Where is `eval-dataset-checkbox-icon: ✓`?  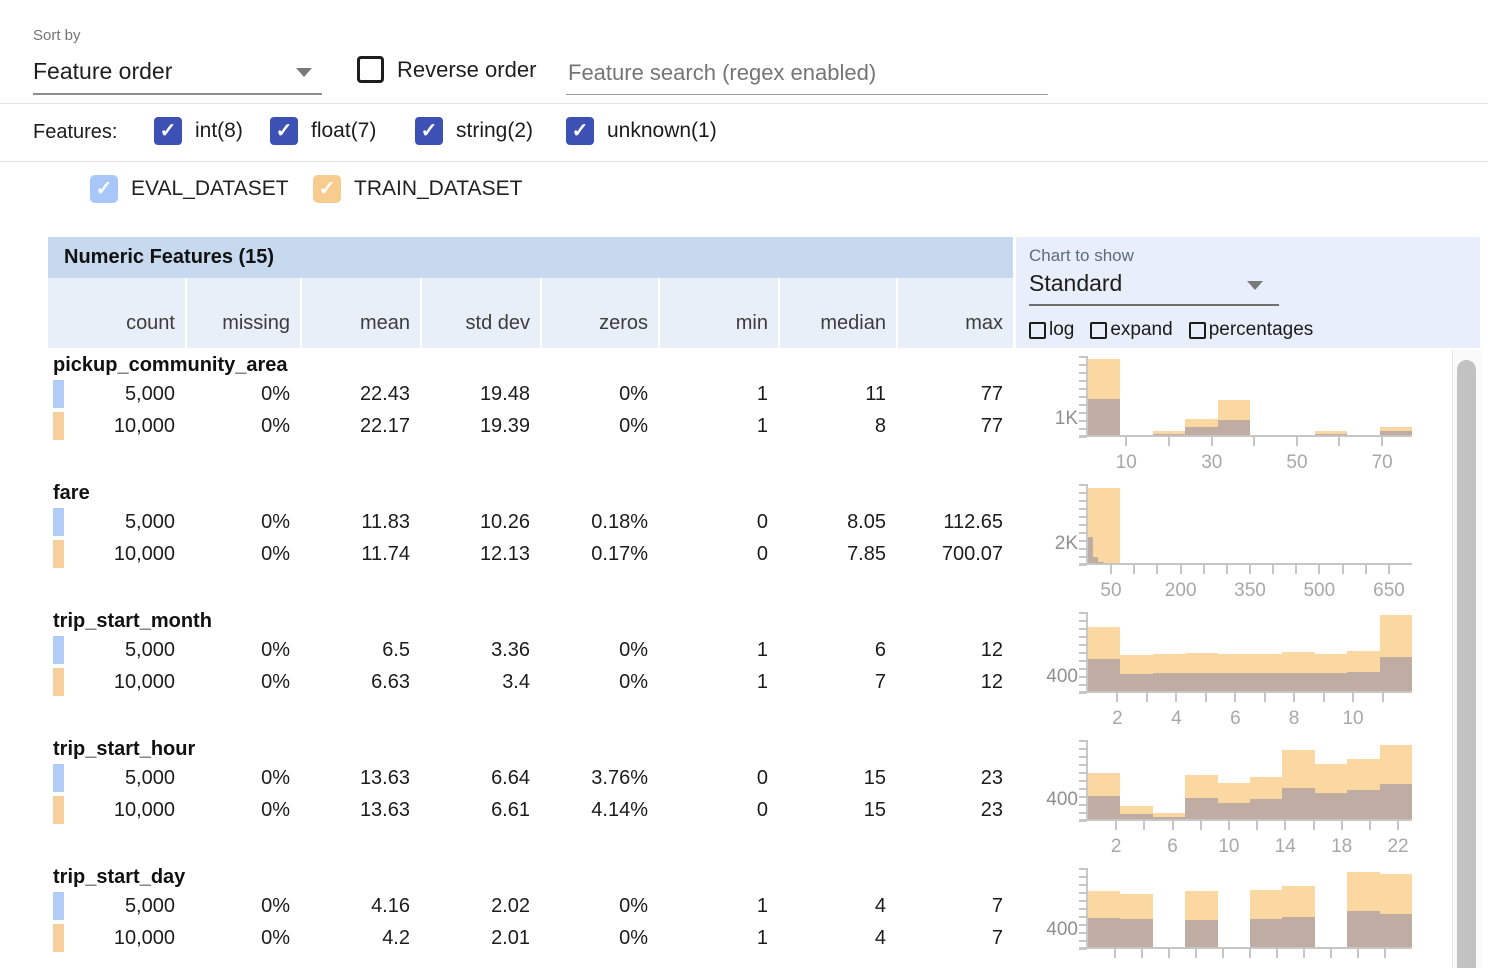
eval-dataset-checkbox-icon: ✓ is located at coordinates (104, 189).